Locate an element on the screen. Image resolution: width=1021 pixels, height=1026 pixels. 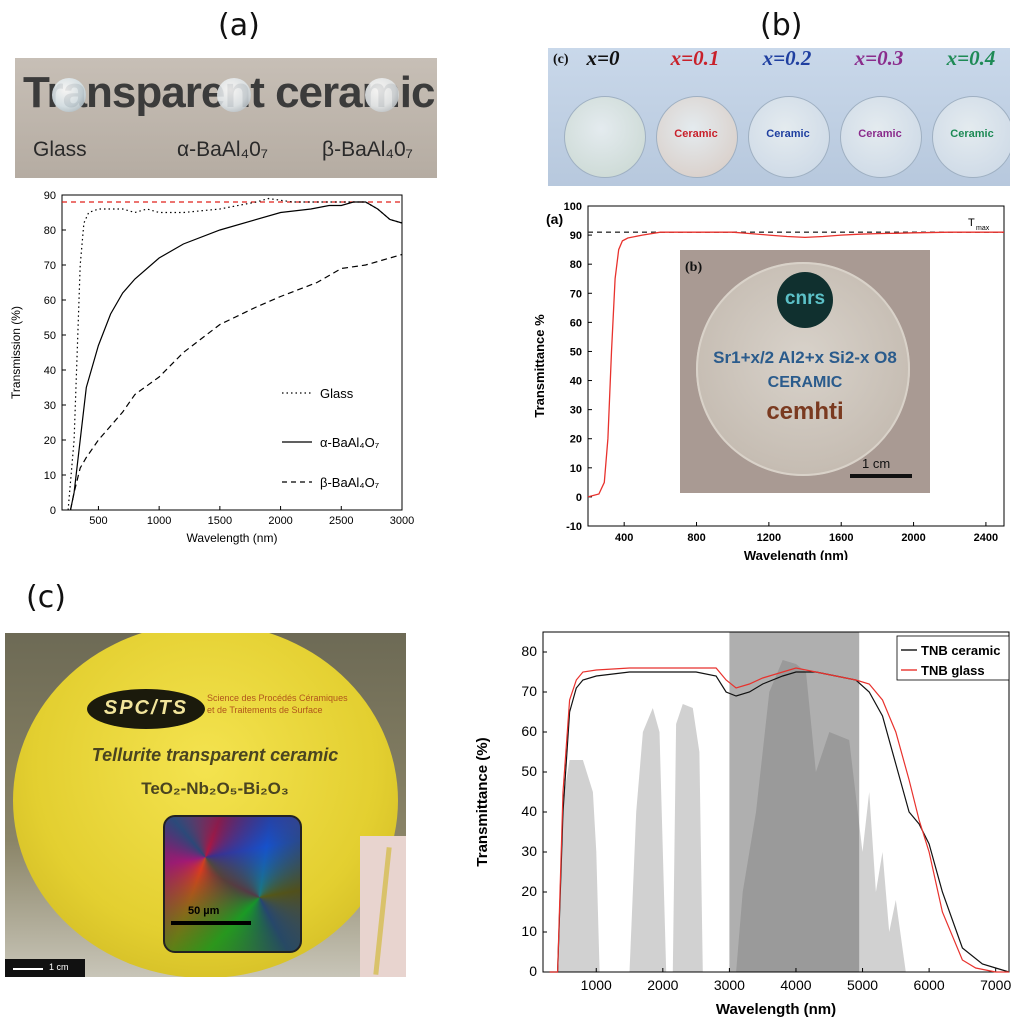
photo-a-sample-alpha: α-BaAl₄0₇ is located at coordinates (222, 150).